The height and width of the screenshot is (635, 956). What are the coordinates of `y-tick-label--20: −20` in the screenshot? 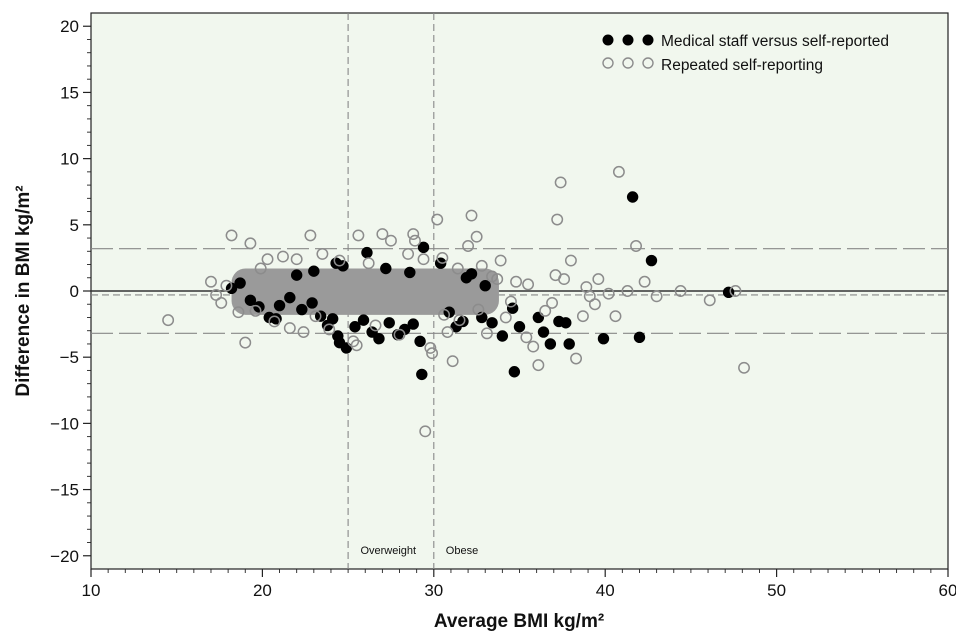 It's located at (64, 556).